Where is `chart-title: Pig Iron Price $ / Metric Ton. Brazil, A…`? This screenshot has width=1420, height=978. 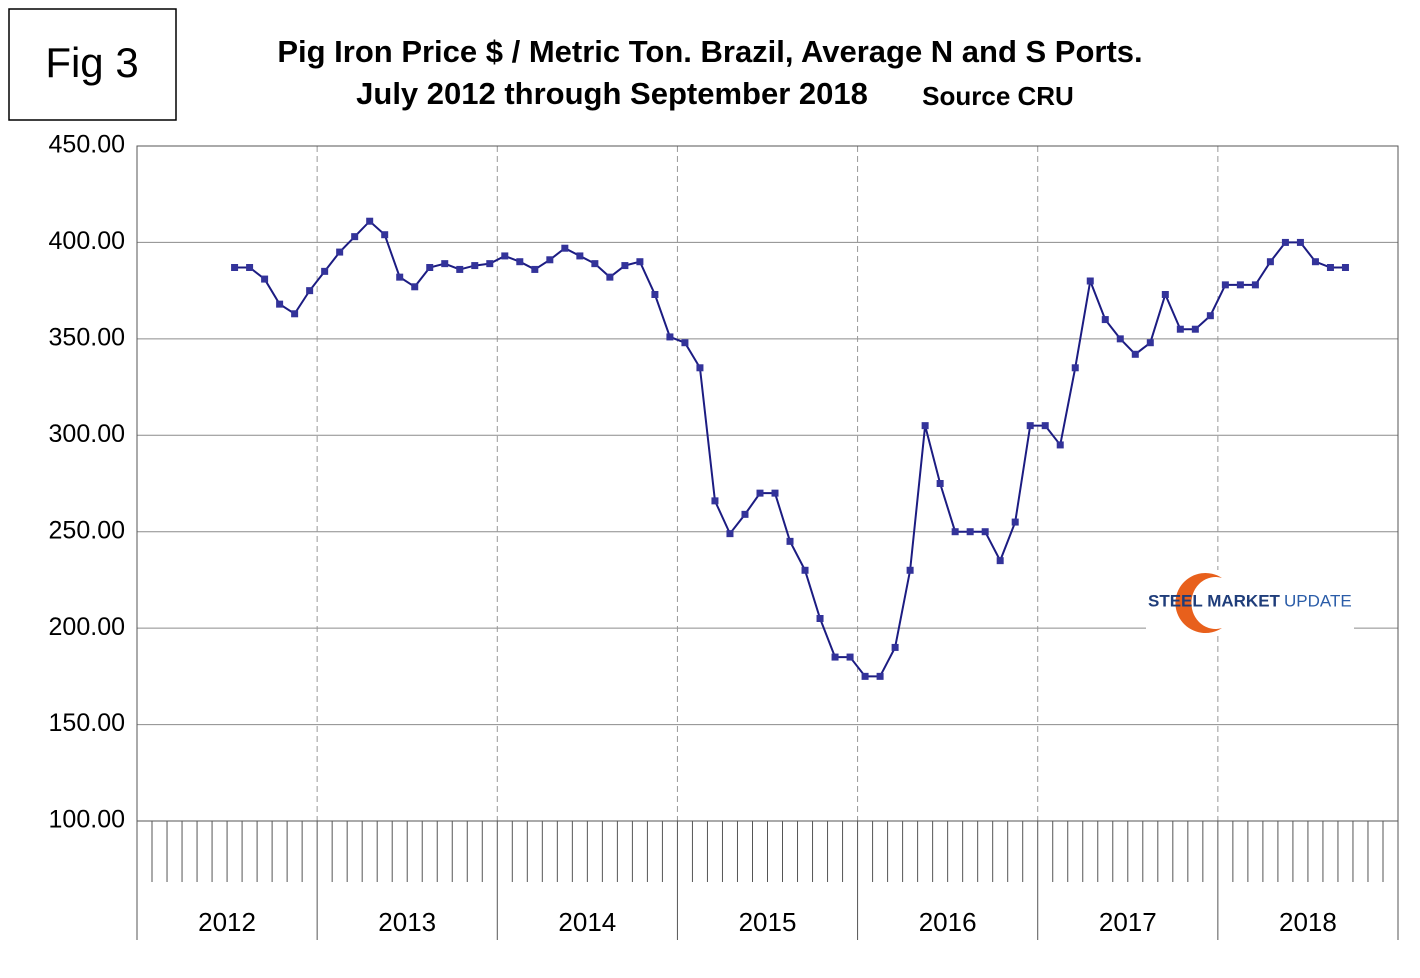 chart-title: Pig Iron Price $ / Metric Ton. Brazil, A… is located at coordinates (709, 51).